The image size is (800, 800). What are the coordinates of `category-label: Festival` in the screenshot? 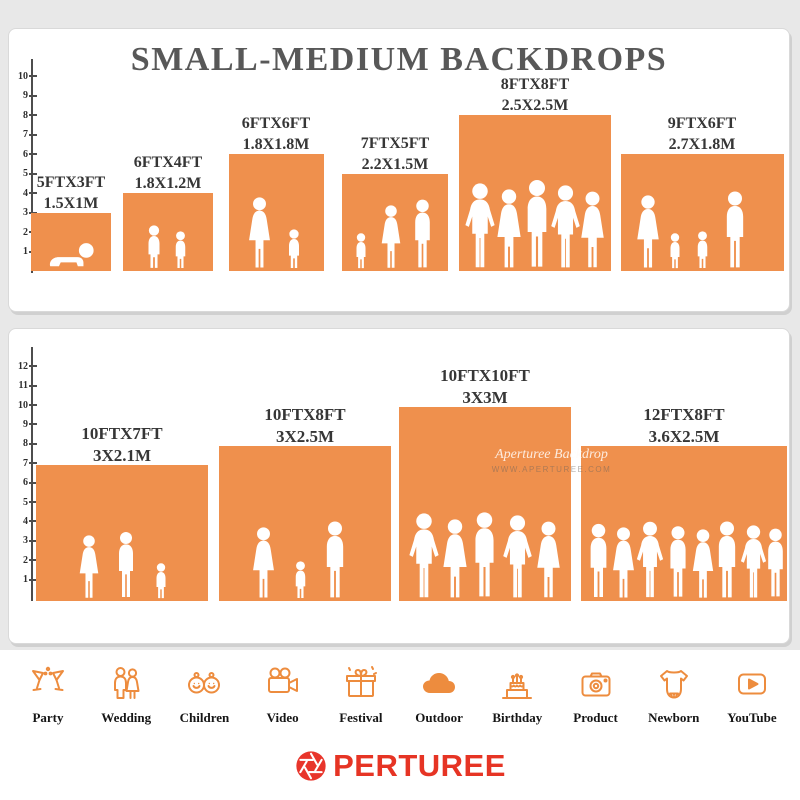 It's located at (361, 717).